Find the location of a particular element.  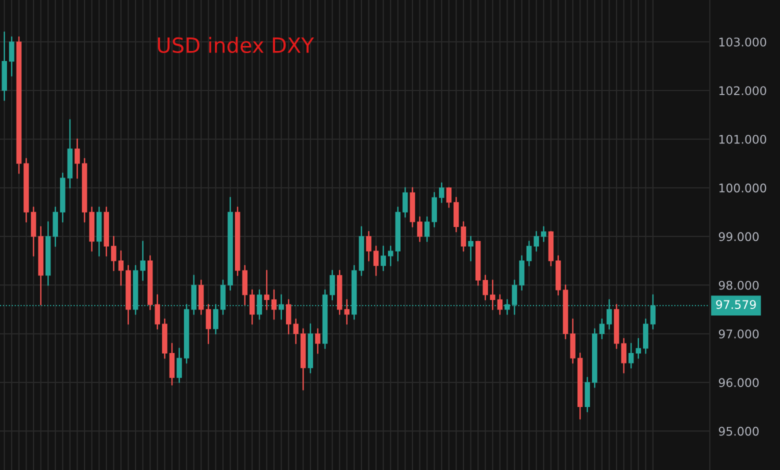

y-tick-label: 100.000 is located at coordinates (742, 188).